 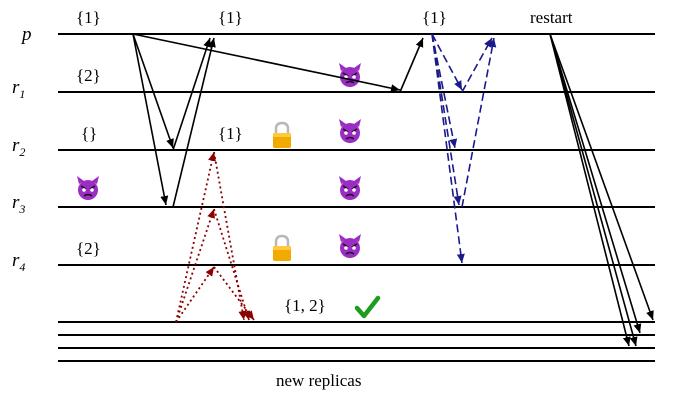 What do you see at coordinates (305, 305) in the screenshot?
I see `new-set-label: {1, 2}` at bounding box center [305, 305].